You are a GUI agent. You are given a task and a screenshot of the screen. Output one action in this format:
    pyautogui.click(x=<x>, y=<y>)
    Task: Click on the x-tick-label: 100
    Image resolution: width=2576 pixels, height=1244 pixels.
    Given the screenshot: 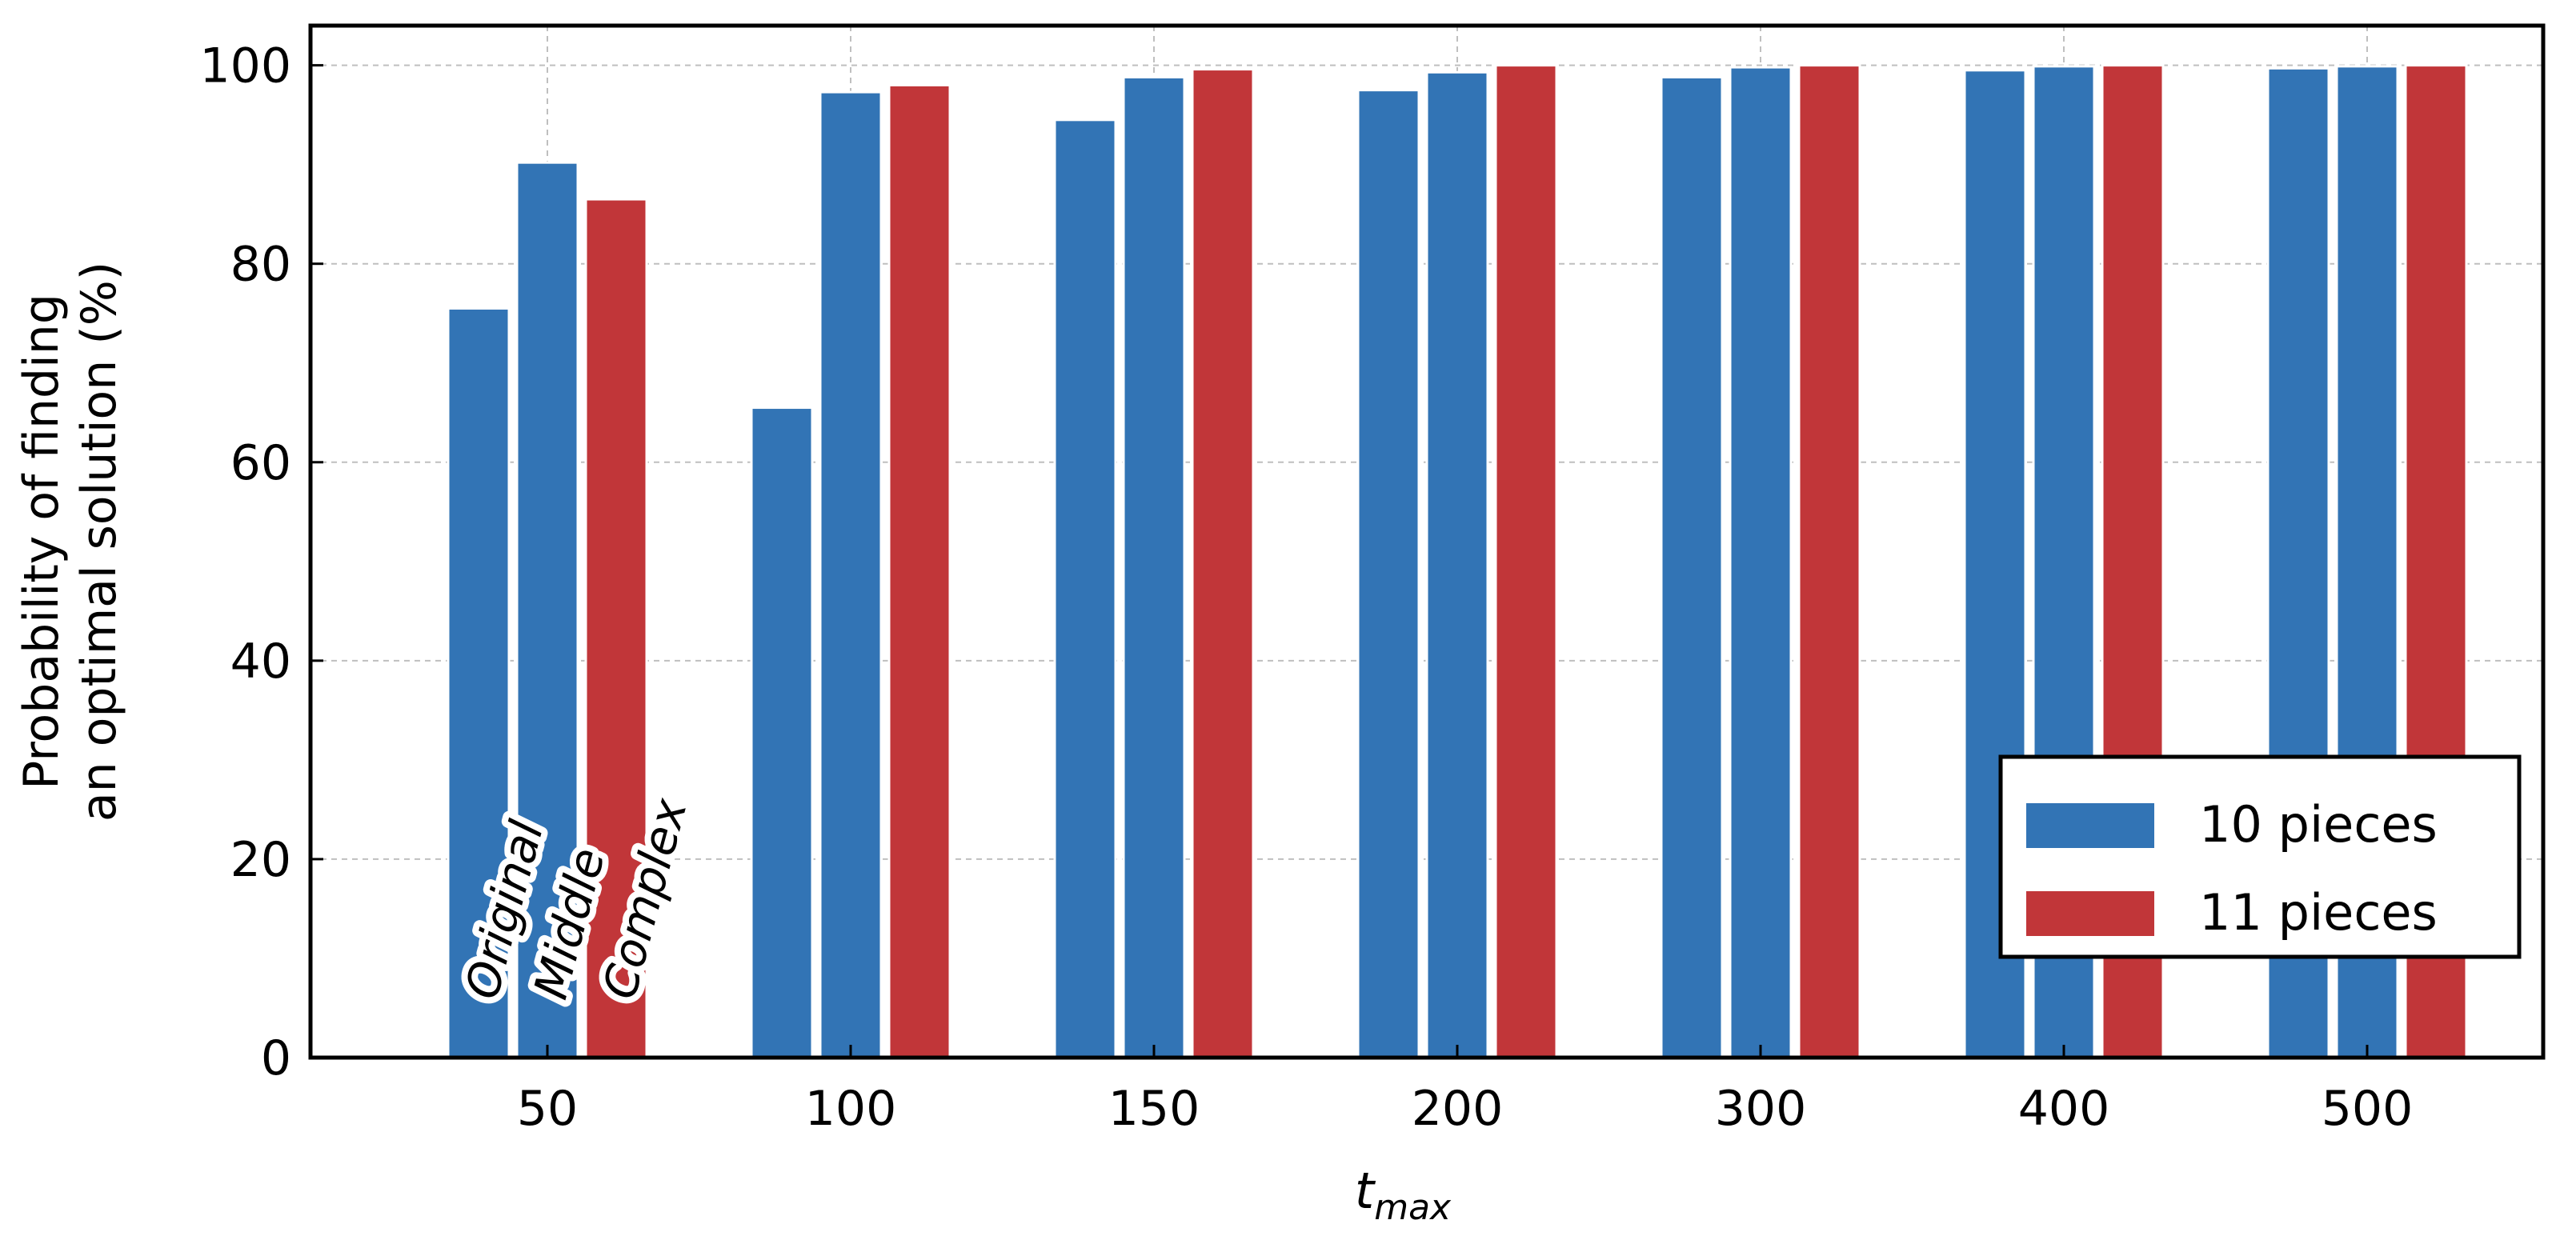 What is the action you would take?
    pyautogui.click(x=851, y=1109)
    